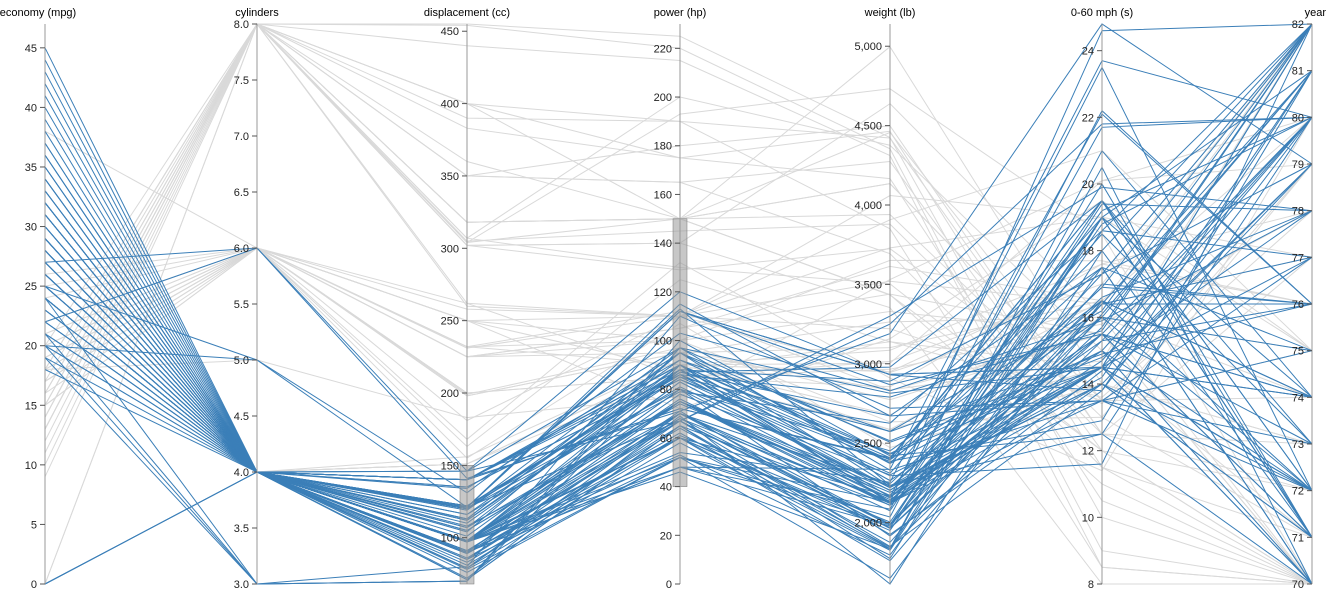 The image size is (1340, 613). I want to click on tick-label: 70, so click(1298, 585).